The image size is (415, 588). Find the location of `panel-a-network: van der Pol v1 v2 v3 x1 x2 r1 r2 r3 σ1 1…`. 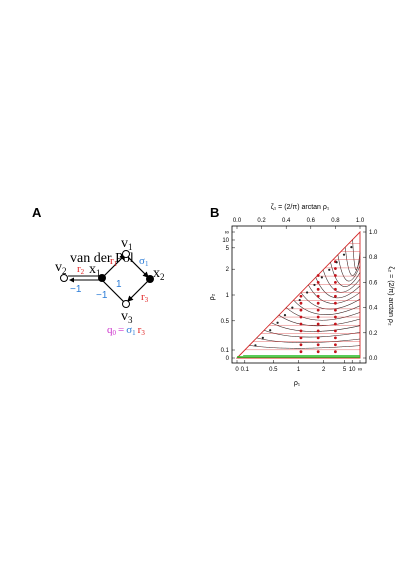

panel-a-network: van der Pol v1 v2 v3 x1 x2 r1 r2 r3 σ1 1… is located at coordinates (110, 286).